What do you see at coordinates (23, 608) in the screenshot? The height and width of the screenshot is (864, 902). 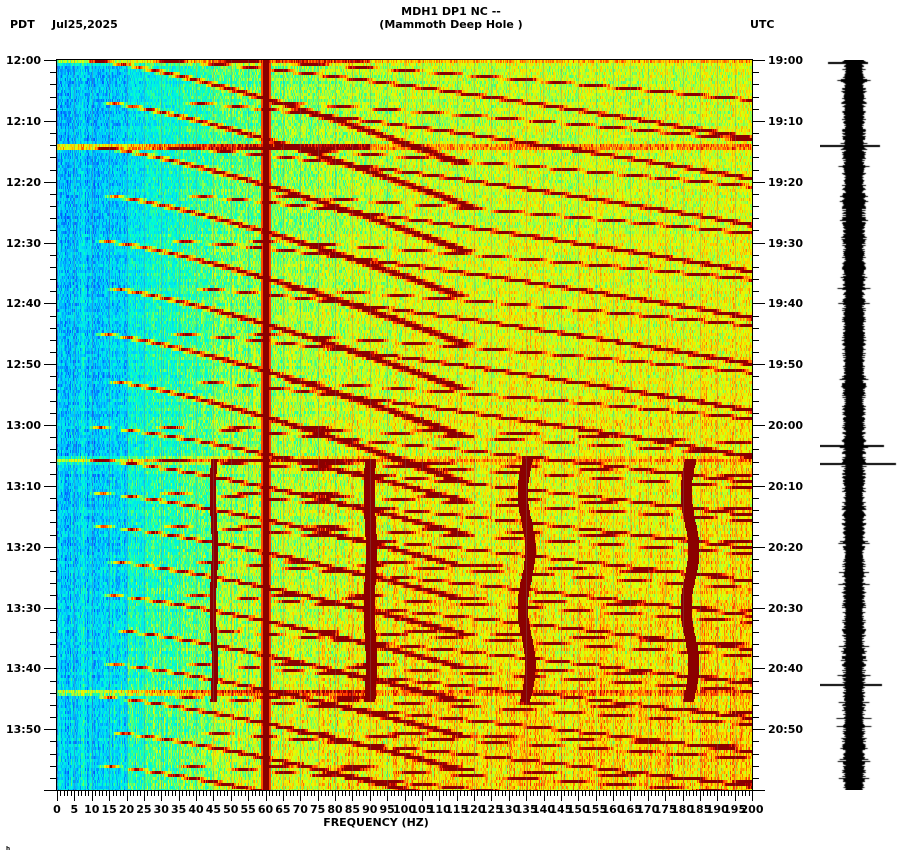 I see `time-tick-label-left: 13:30` at bounding box center [23, 608].